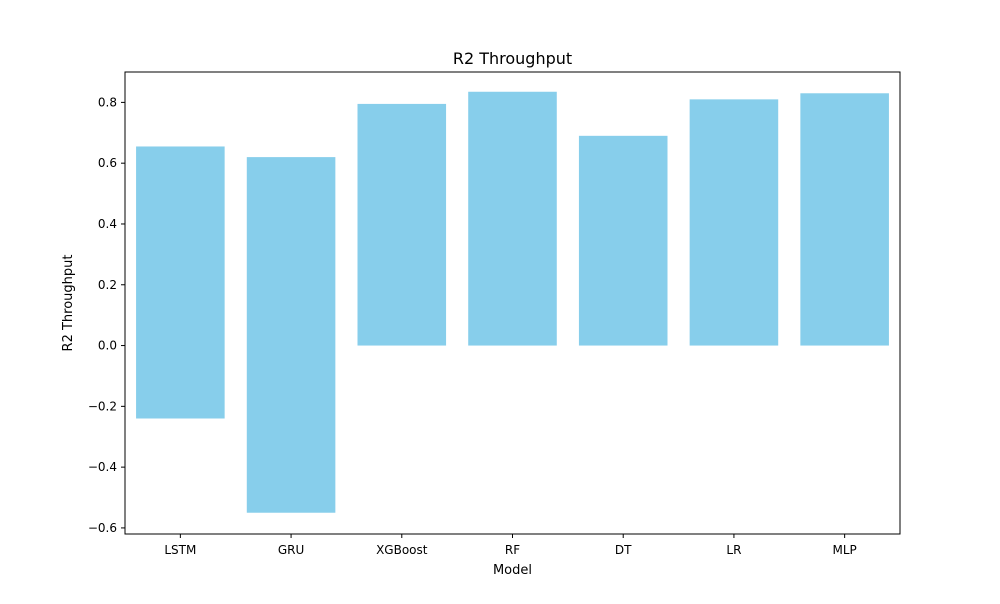 Image resolution: width=1000 pixels, height=604 pixels. I want to click on y-tick-label: 0.6, so click(107, 163).